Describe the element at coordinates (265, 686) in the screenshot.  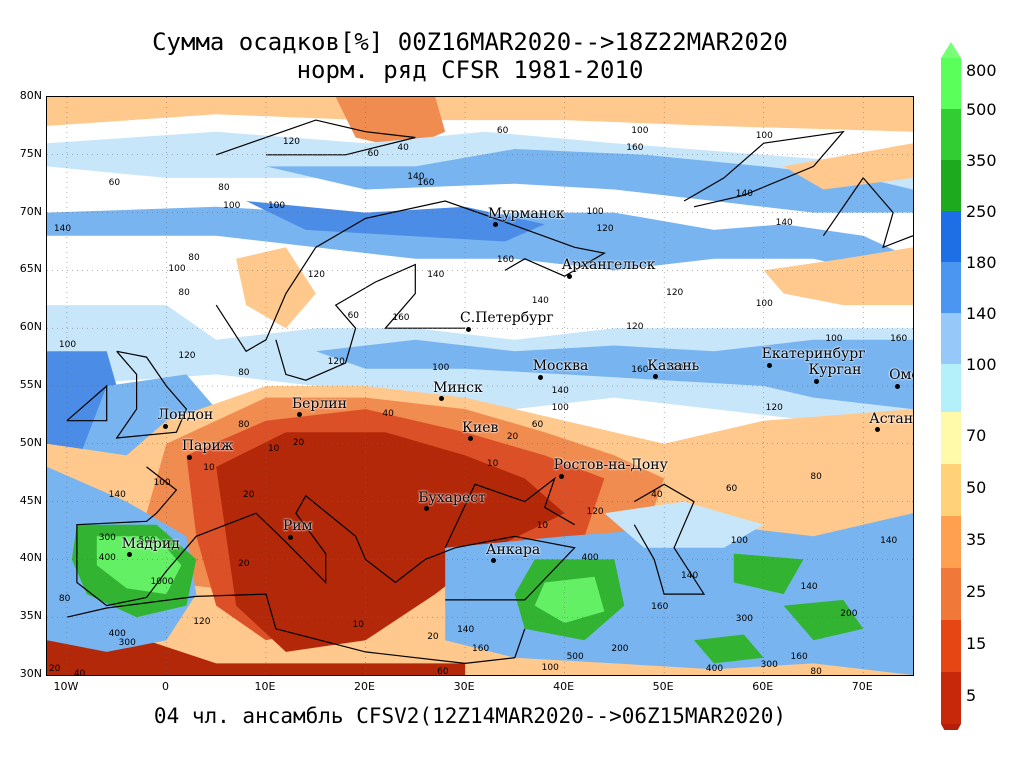
I see `longitude-label: 10E` at that location.